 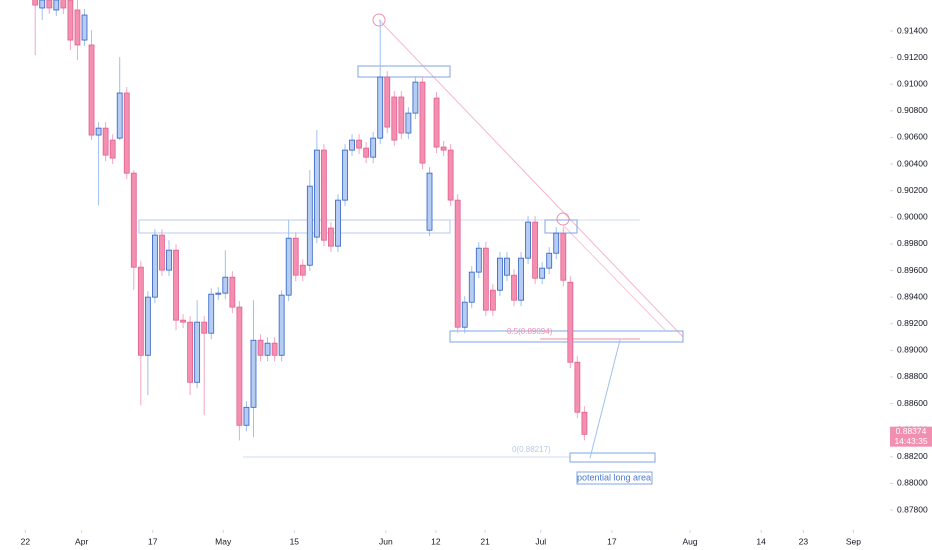 I want to click on x-tick-label: 23, so click(x=804, y=541).